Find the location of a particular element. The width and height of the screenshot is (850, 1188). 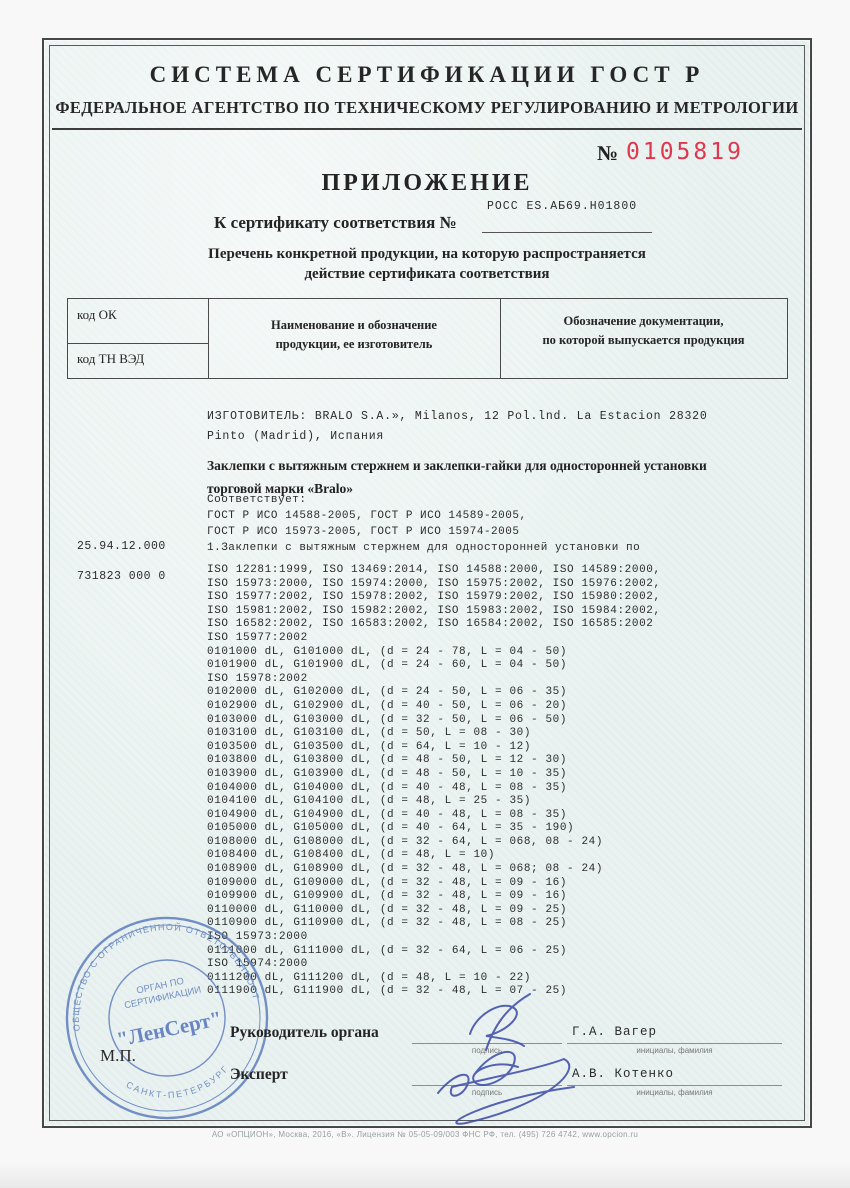

head-role-label: Руководитель органа is located at coordinates (304, 1032).